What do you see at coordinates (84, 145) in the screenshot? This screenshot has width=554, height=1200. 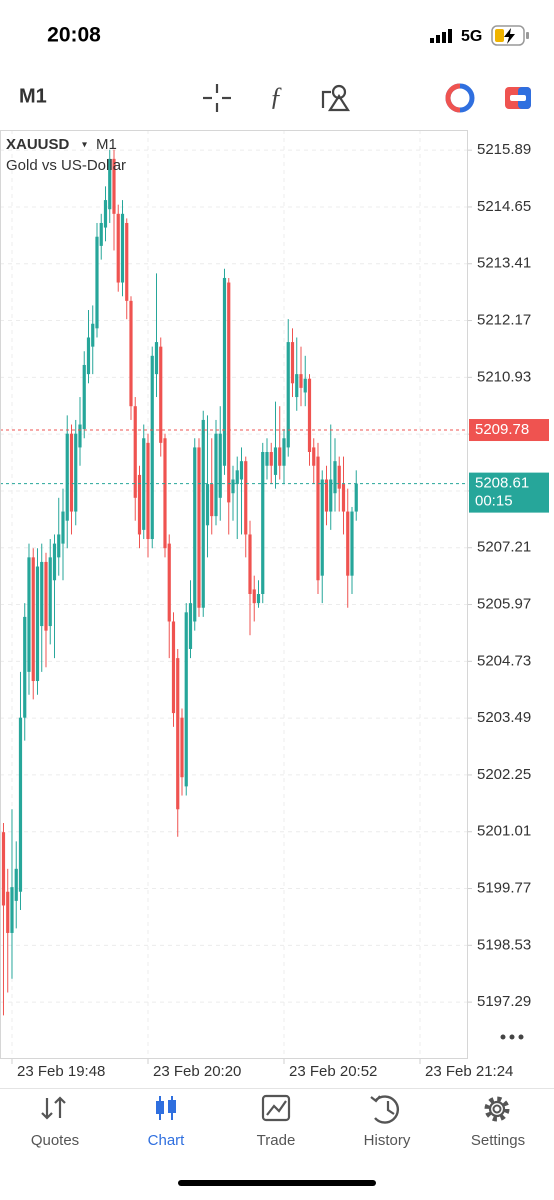 I see `dropdown-arrow: ▾` at bounding box center [84, 145].